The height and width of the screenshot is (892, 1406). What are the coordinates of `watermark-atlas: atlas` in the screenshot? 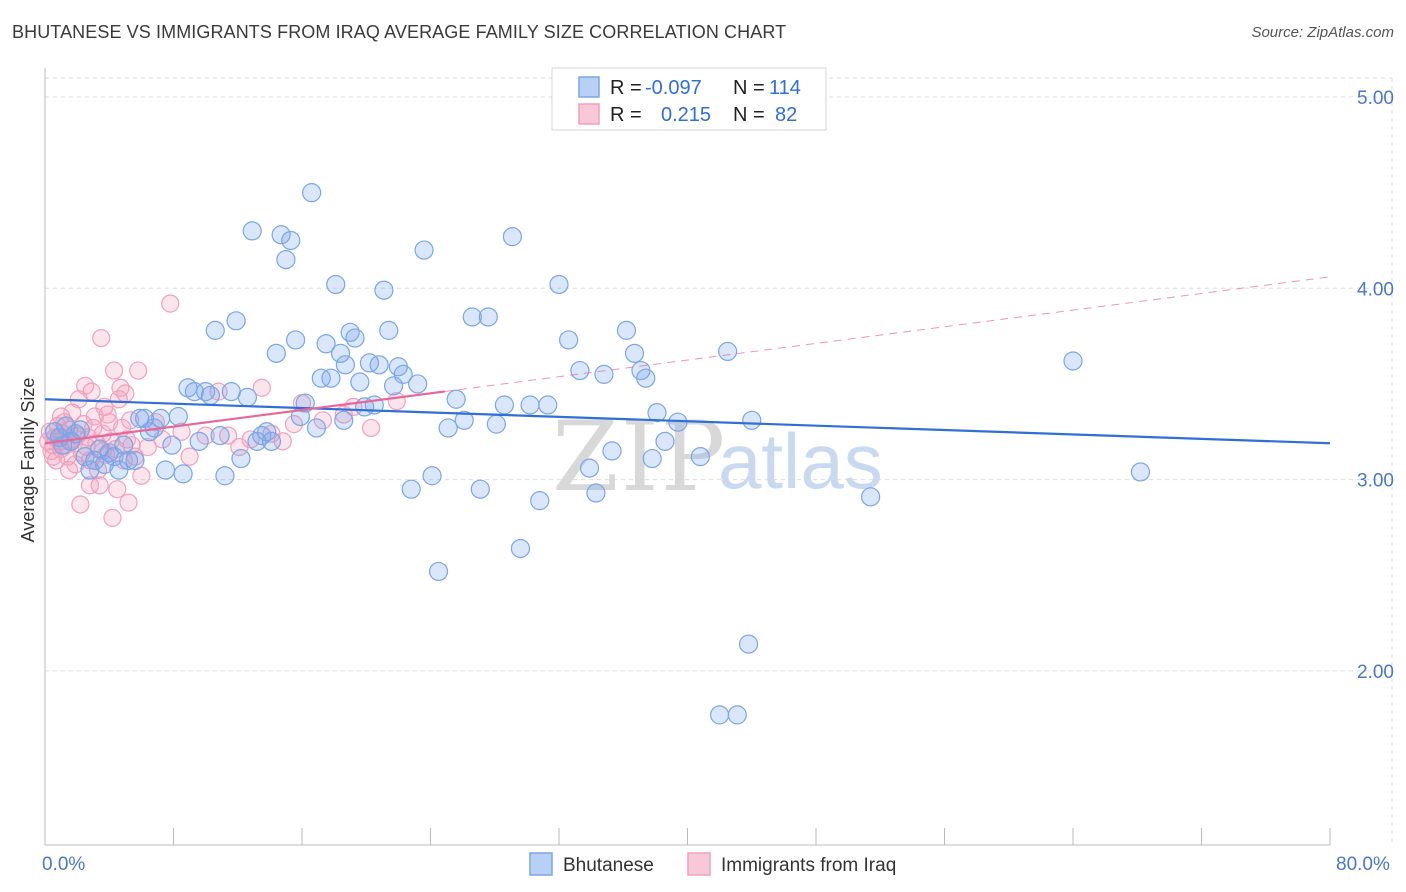 It's located at (800, 461).